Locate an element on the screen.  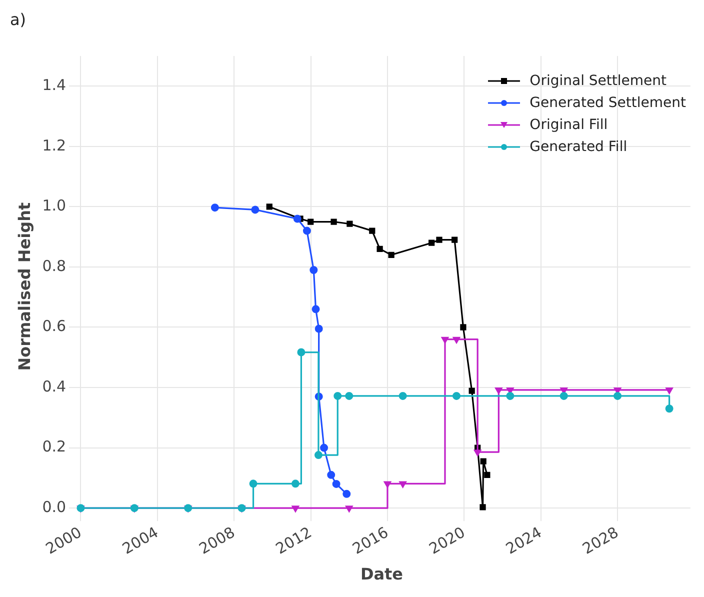
y-tick-label: 1.4 is located at coordinates (54, 85).